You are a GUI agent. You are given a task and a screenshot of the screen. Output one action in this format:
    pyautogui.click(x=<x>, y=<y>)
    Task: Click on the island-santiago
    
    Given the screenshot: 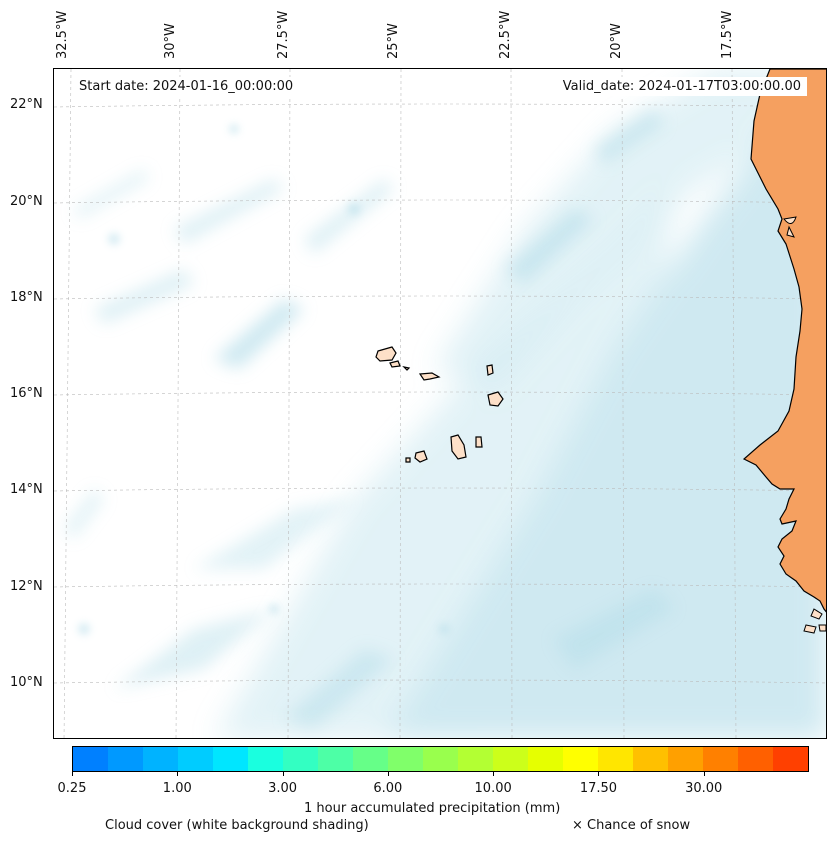 What is the action you would take?
    pyautogui.click(x=458, y=447)
    